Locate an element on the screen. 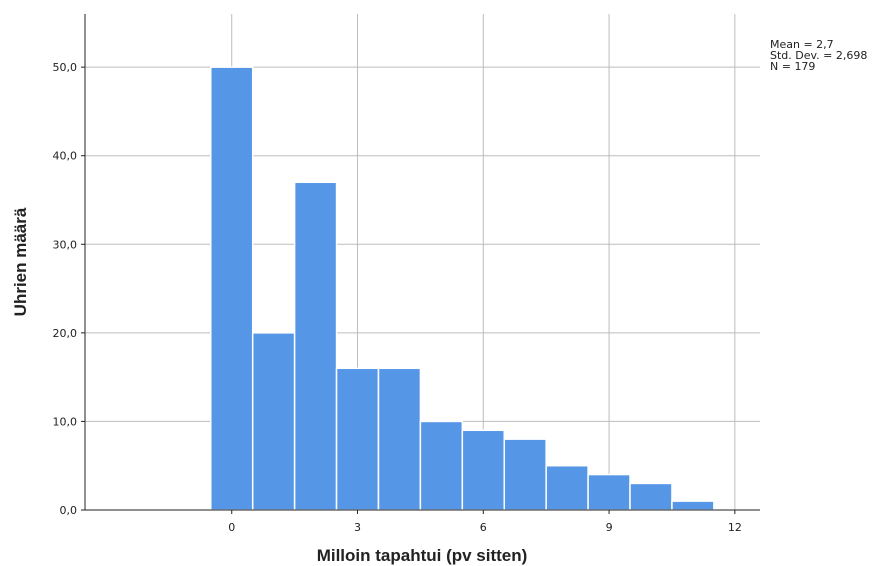 This screenshot has width=881, height=566. x-tick-labels: 0 3 6 9 12 is located at coordinates (485, 527).